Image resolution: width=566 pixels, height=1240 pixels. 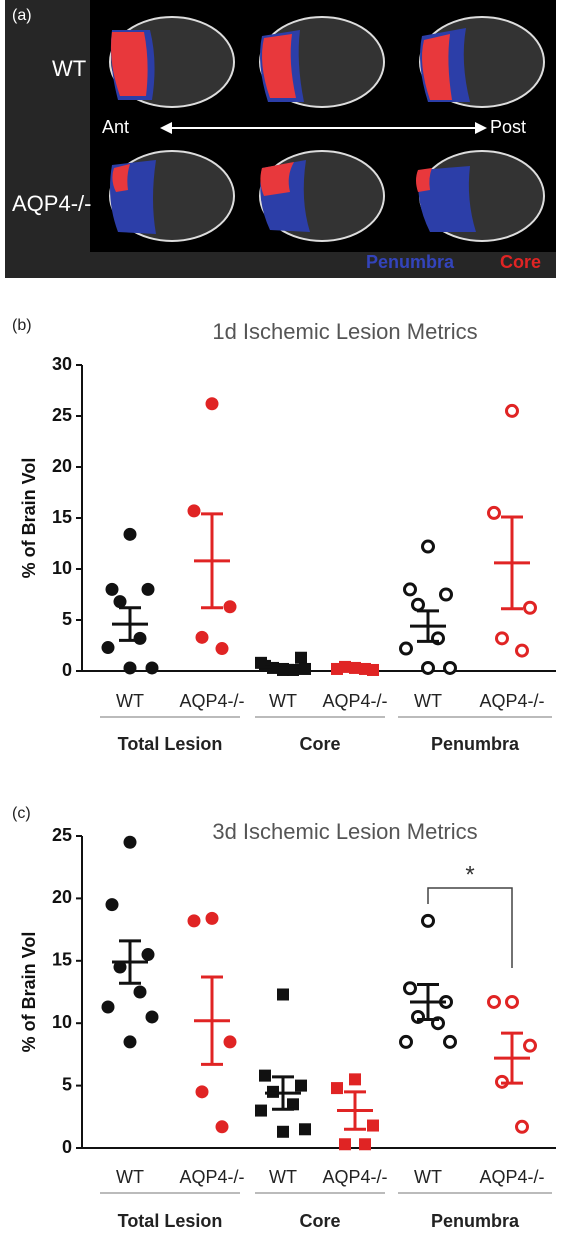 I want to click on y-tick-label: 30, so click(x=62, y=364).